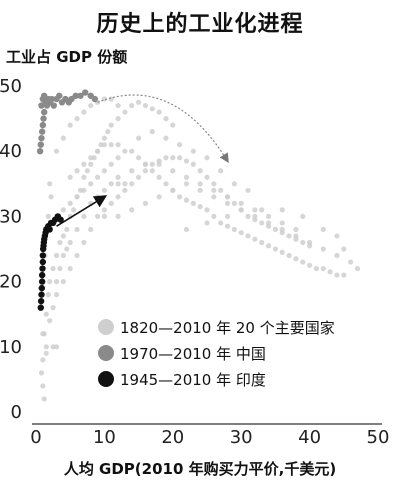 The height and width of the screenshot is (487, 400). Describe the element at coordinates (35, 437) in the screenshot. I see `x-tick-label: 0` at that location.